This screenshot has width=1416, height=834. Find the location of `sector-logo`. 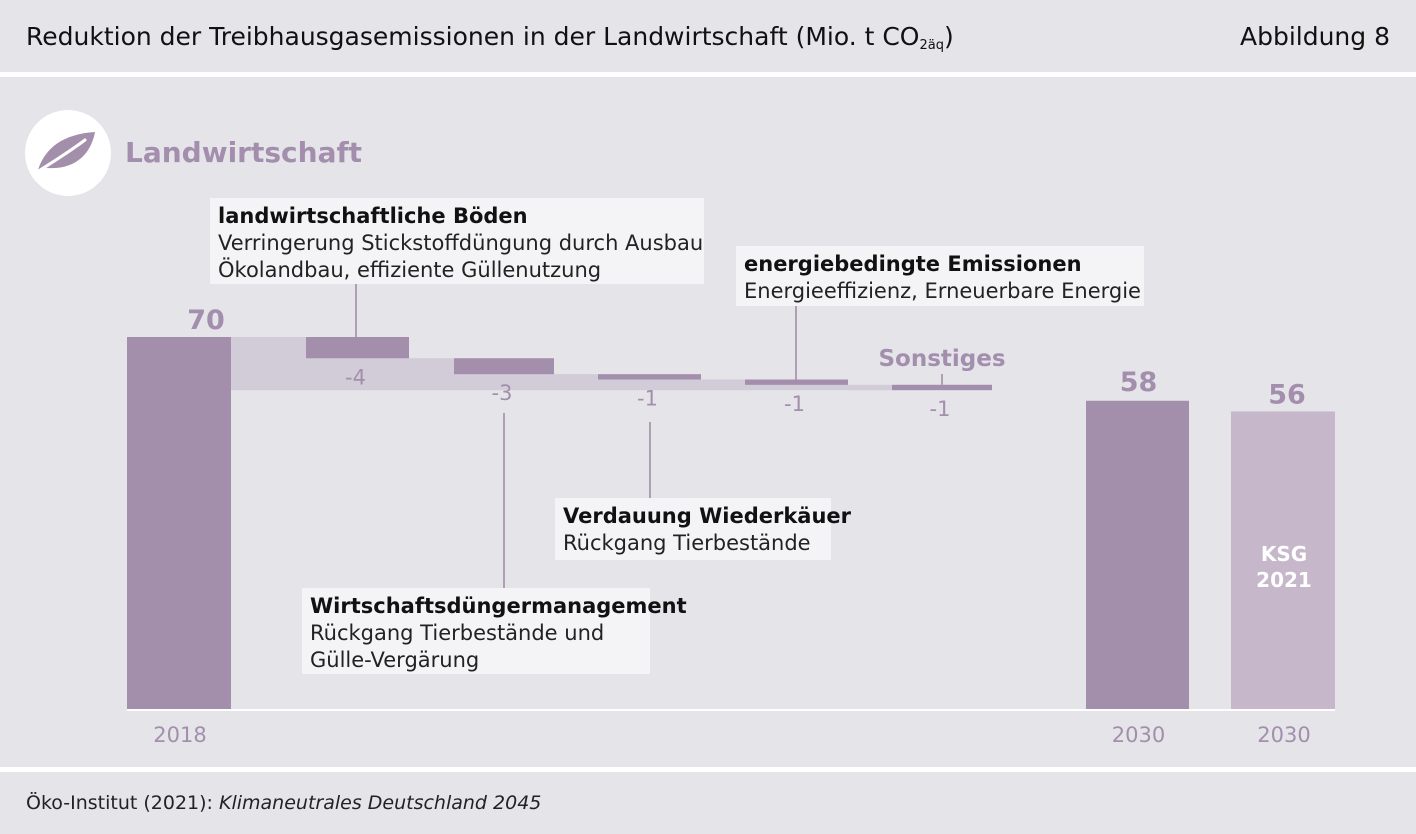

sector-logo is located at coordinates (68, 153).